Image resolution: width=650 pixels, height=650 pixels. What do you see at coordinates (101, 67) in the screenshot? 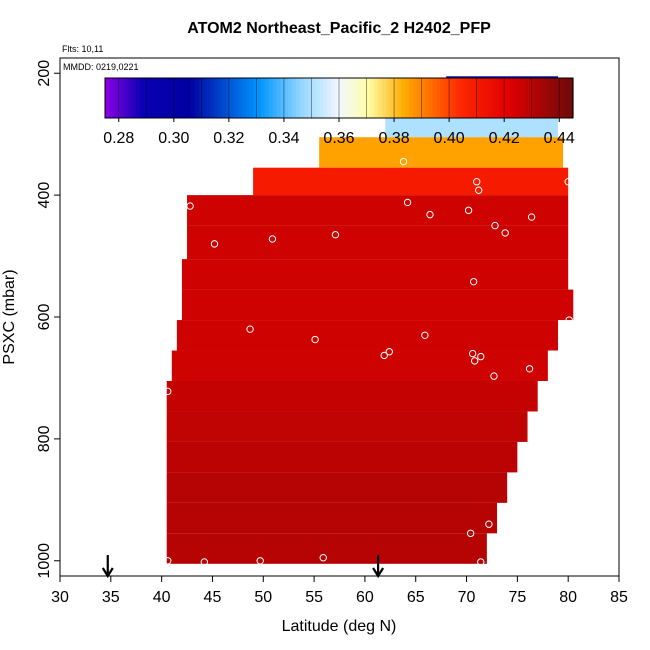
I see `dates-label: MMDD: 0219,0221` at bounding box center [101, 67].